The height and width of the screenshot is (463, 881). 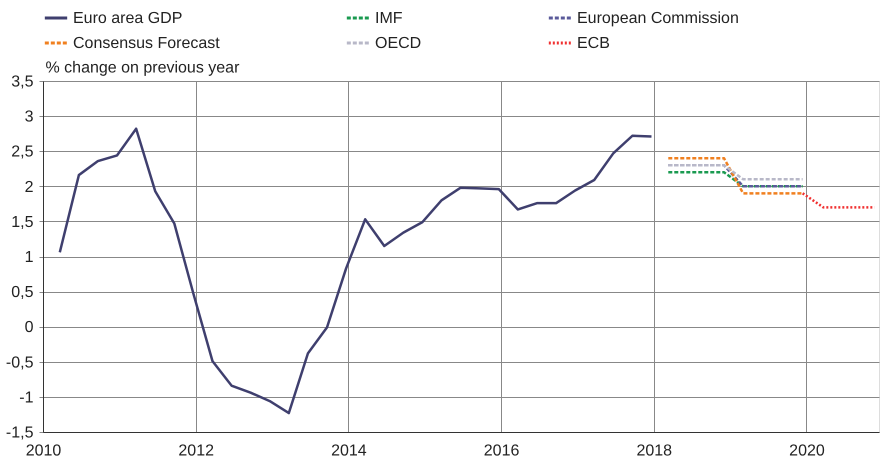 I want to click on x-tick-label: 2016, so click(x=502, y=451).